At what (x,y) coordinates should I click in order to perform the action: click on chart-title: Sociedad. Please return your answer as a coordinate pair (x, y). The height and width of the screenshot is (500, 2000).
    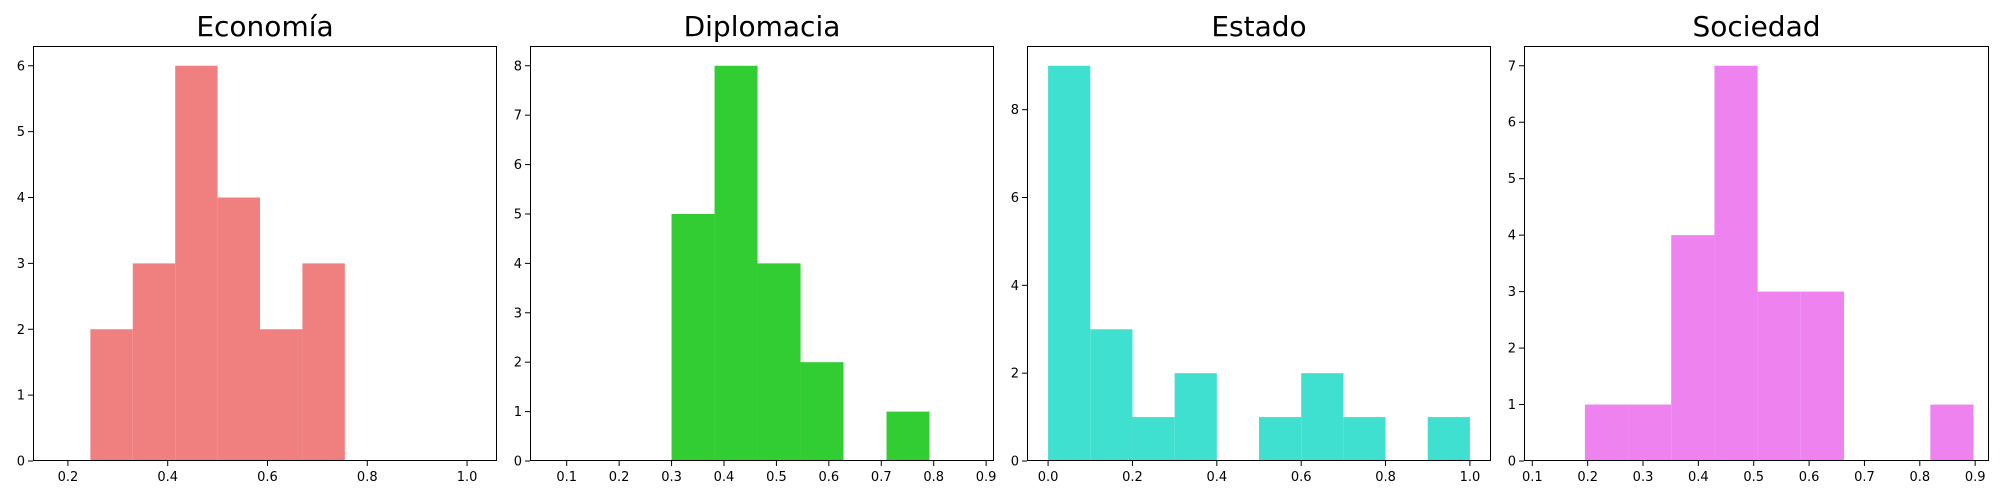
    Looking at the image, I should click on (1756, 26).